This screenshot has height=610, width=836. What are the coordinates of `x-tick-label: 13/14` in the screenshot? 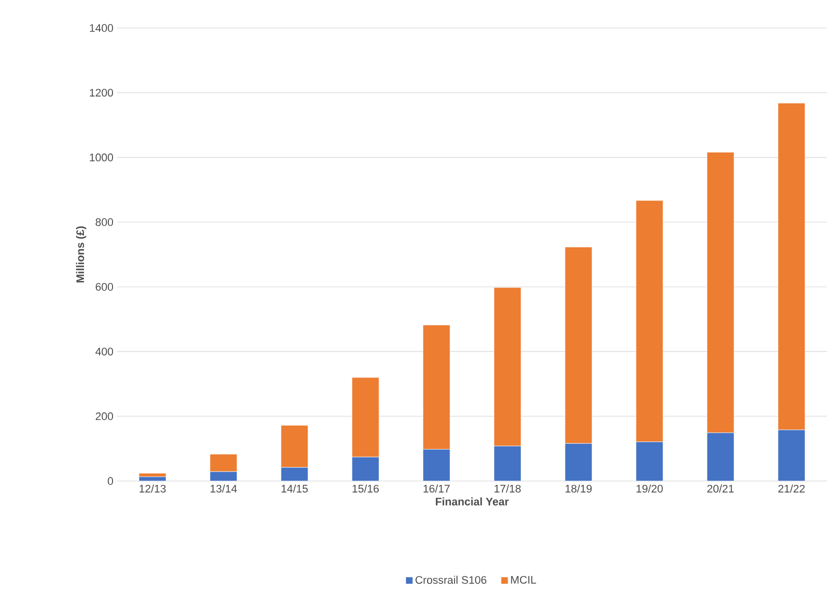 It's located at (223, 488).